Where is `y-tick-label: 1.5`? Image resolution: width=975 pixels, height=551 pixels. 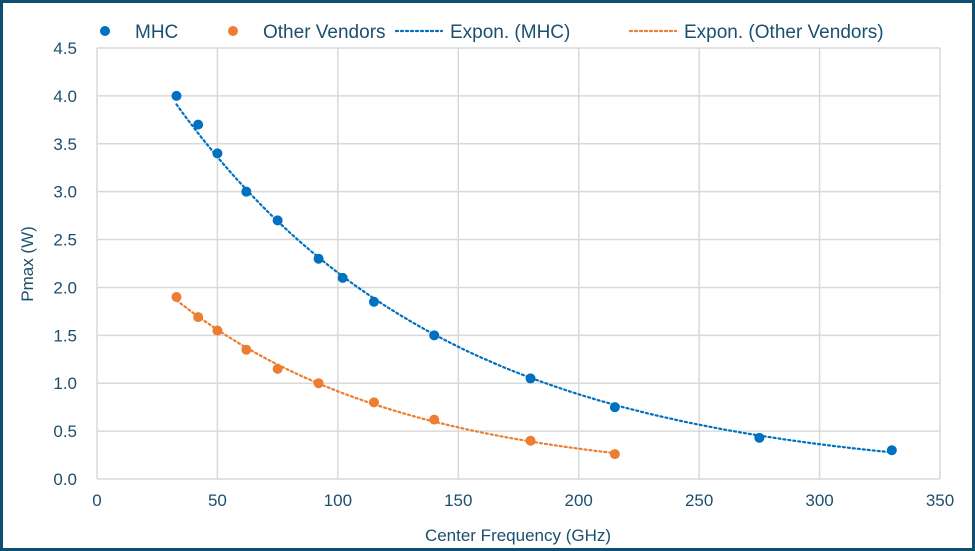
y-tick-label: 1.5 is located at coordinates (65, 335).